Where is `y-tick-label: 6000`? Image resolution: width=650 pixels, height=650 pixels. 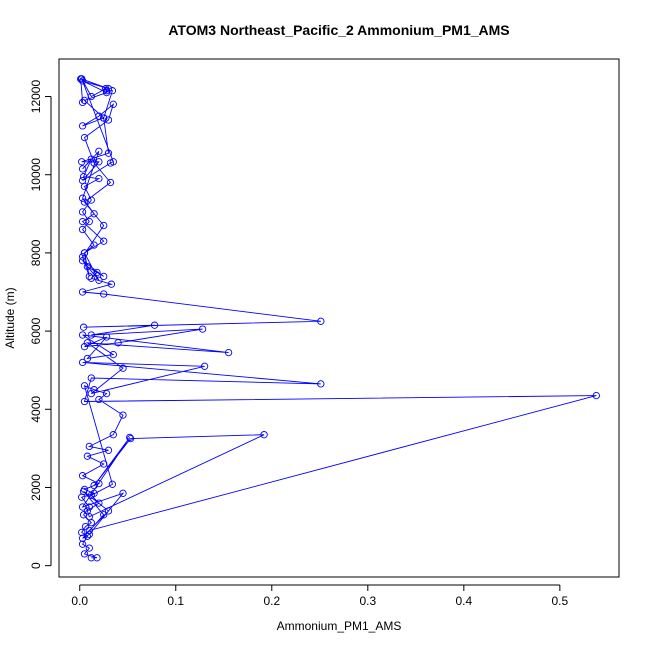 y-tick-label: 6000 is located at coordinates (36, 330).